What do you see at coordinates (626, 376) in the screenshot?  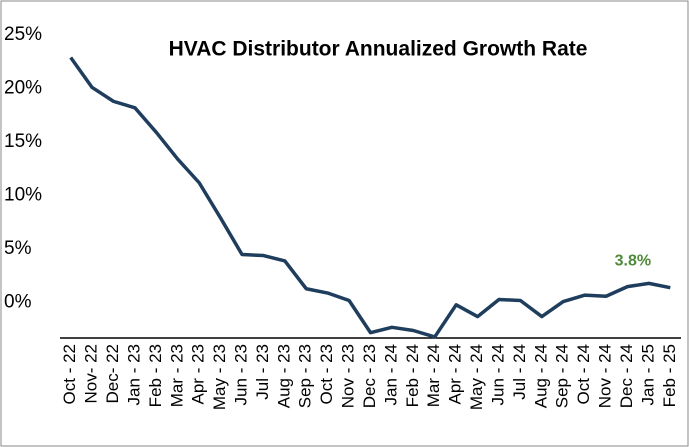 I see `x-tick-label: Dec - 24` at bounding box center [626, 376].